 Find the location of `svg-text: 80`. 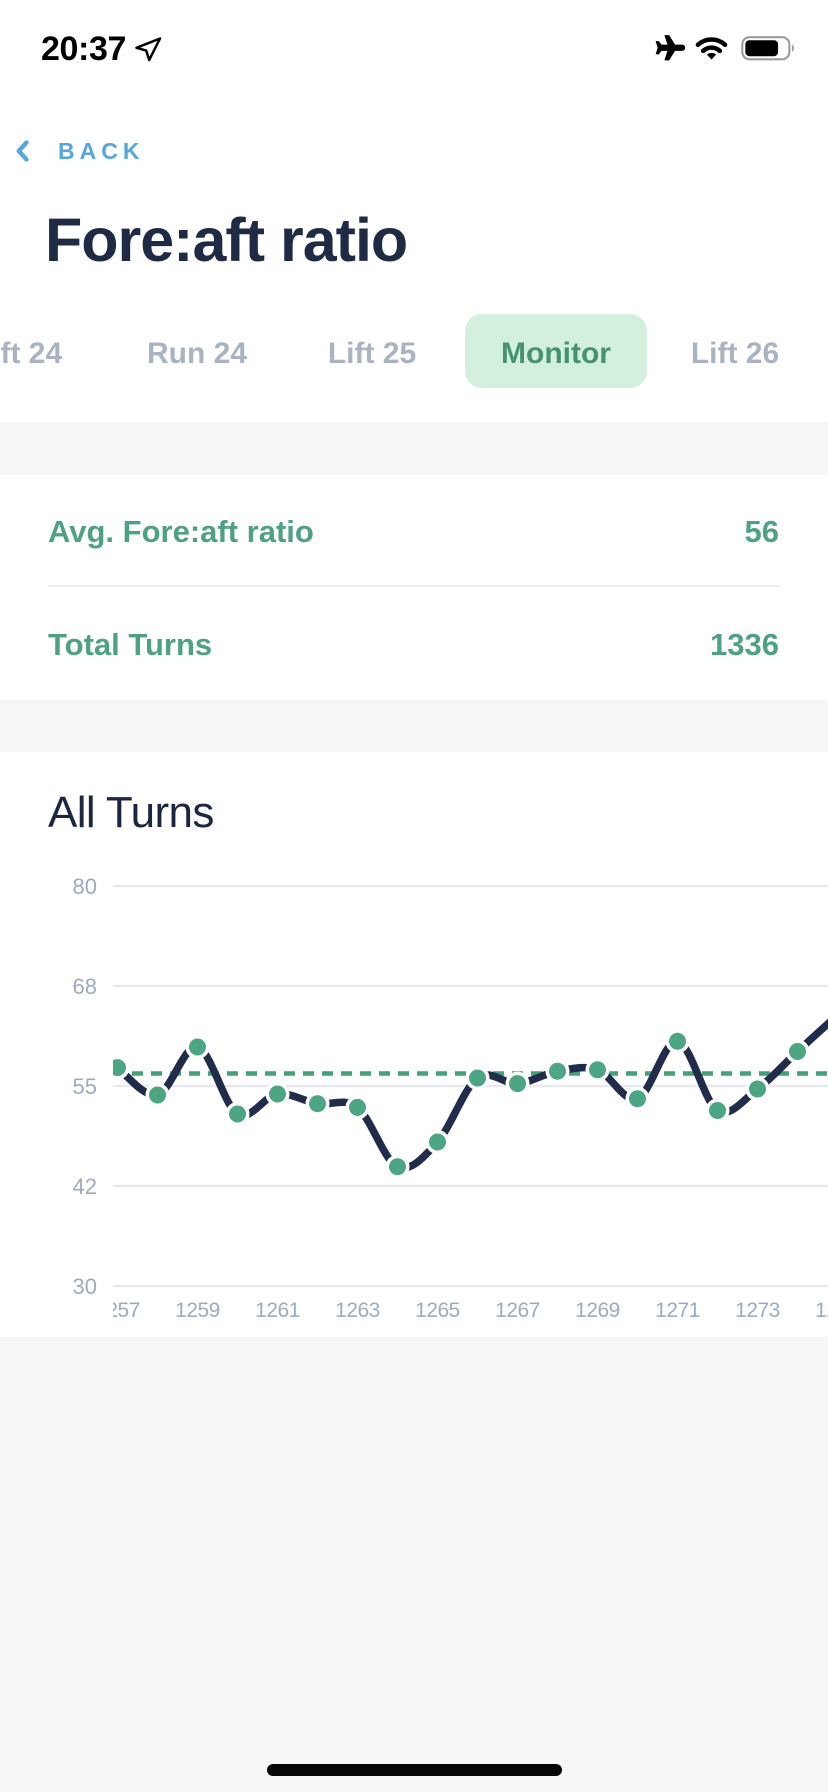

svg-text: 80 is located at coordinates (85, 886).